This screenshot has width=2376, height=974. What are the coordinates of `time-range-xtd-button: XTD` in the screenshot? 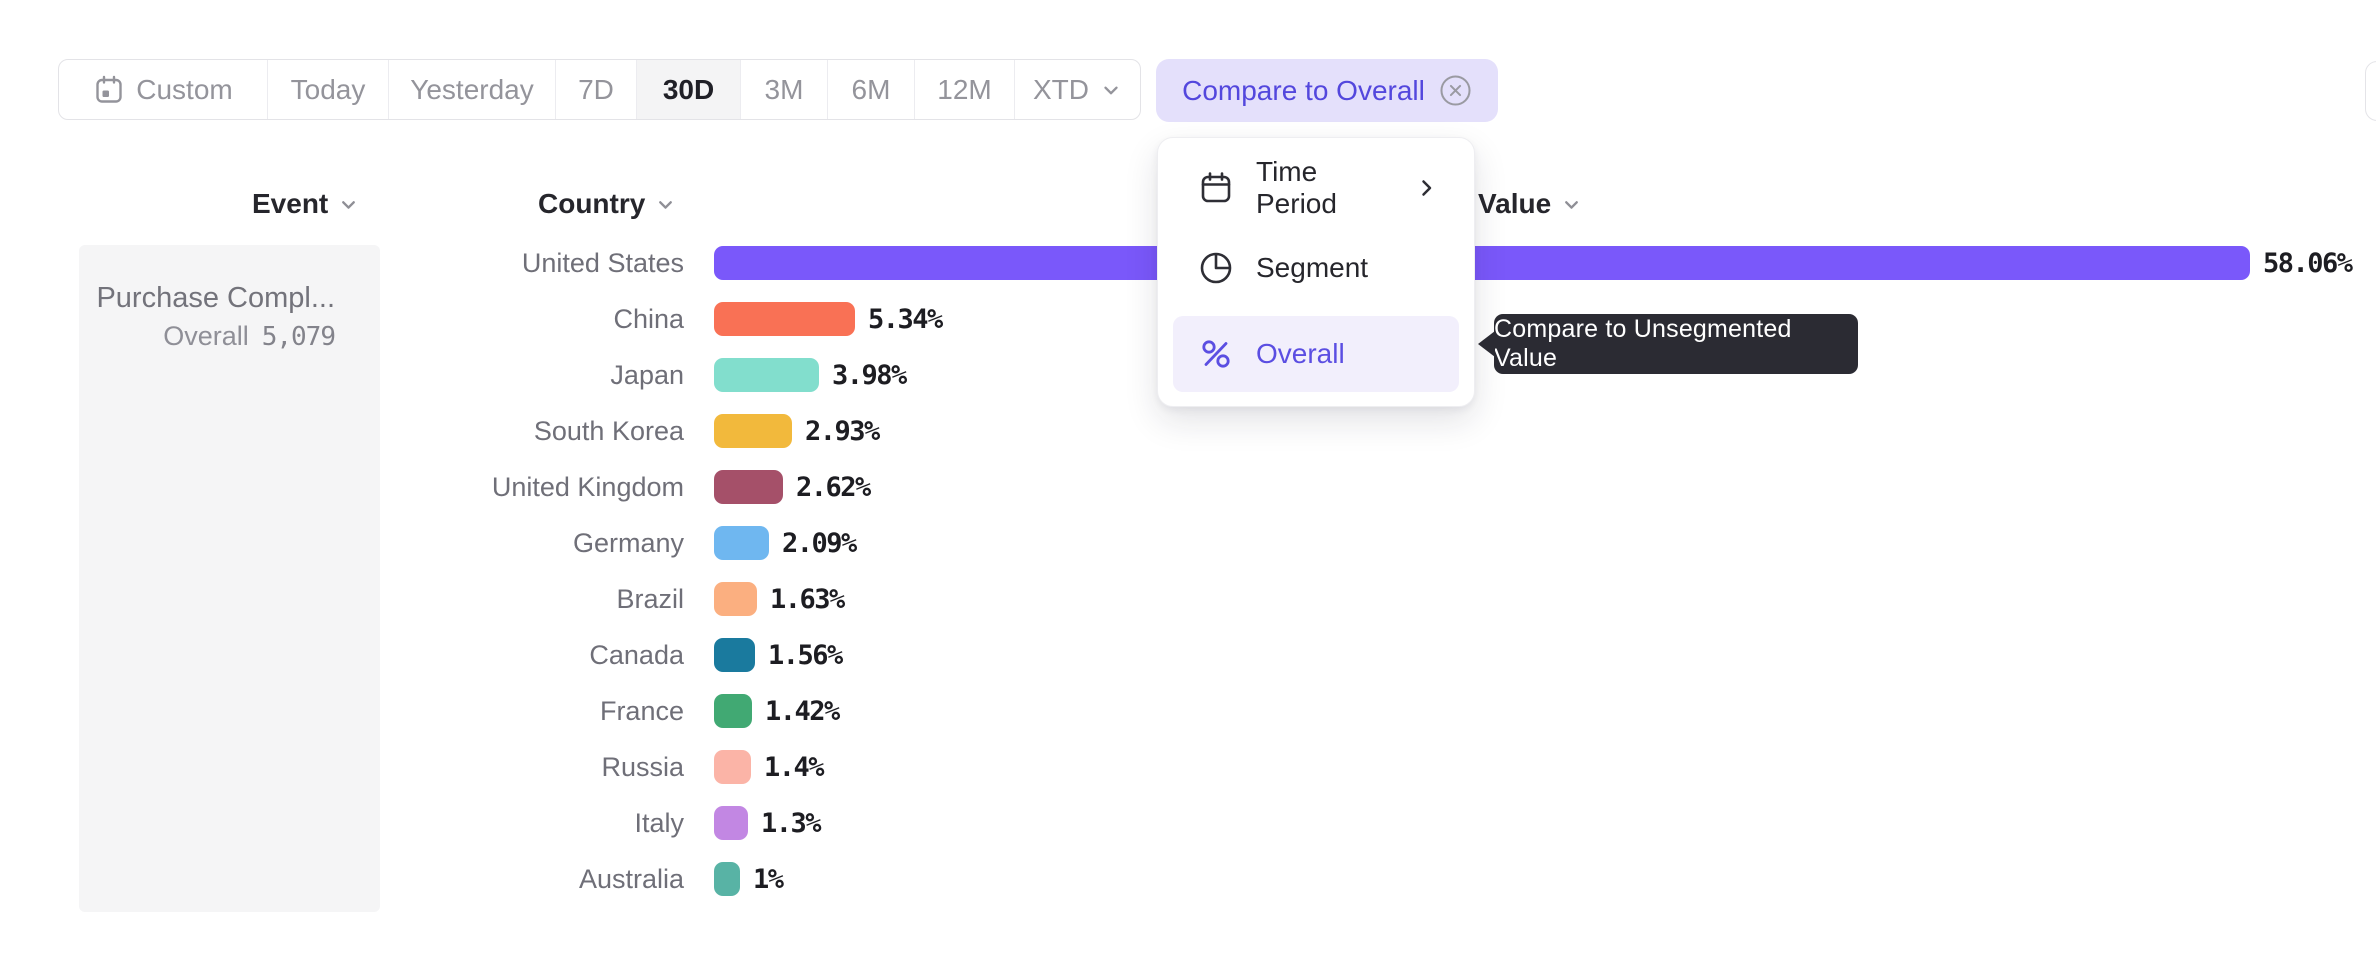 It's located at (1077, 89).